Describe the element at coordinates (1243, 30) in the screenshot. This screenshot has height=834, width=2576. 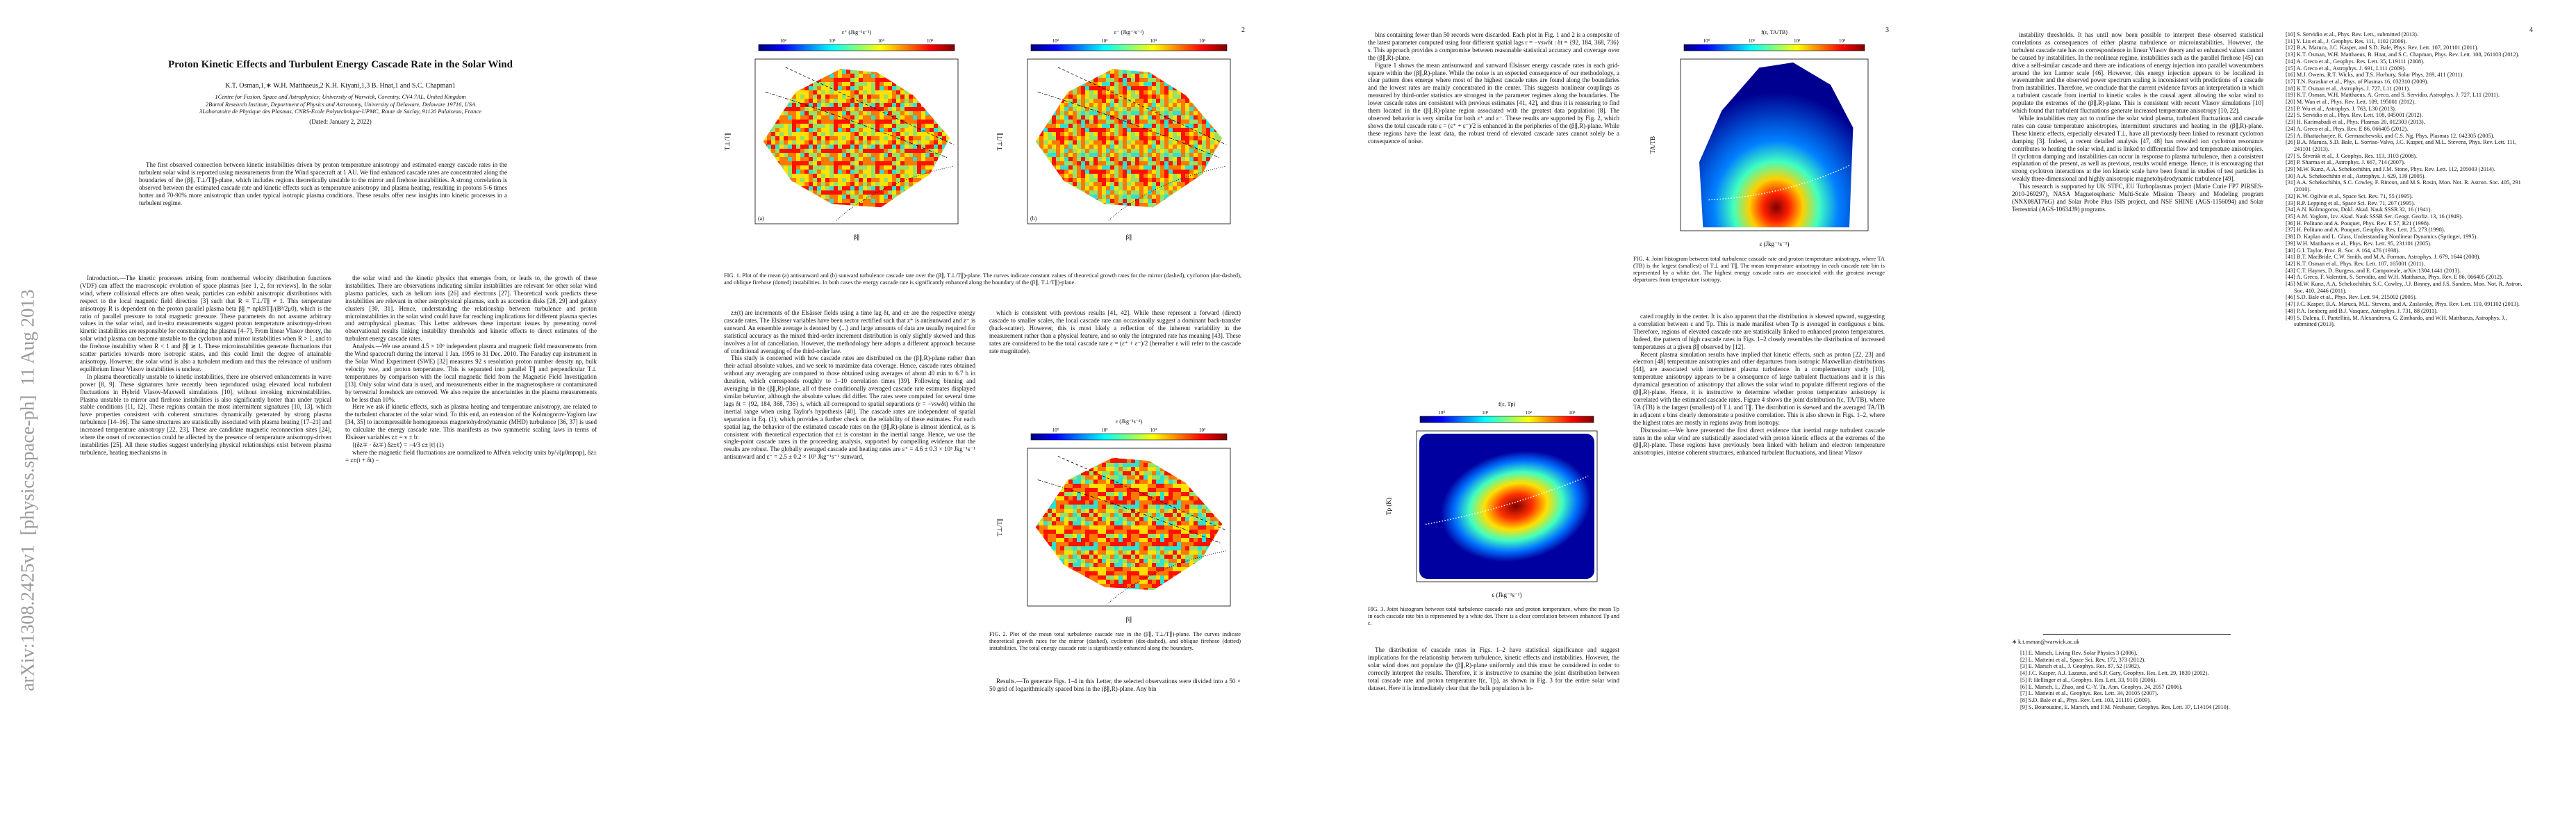
I see `page-number: 2` at that location.